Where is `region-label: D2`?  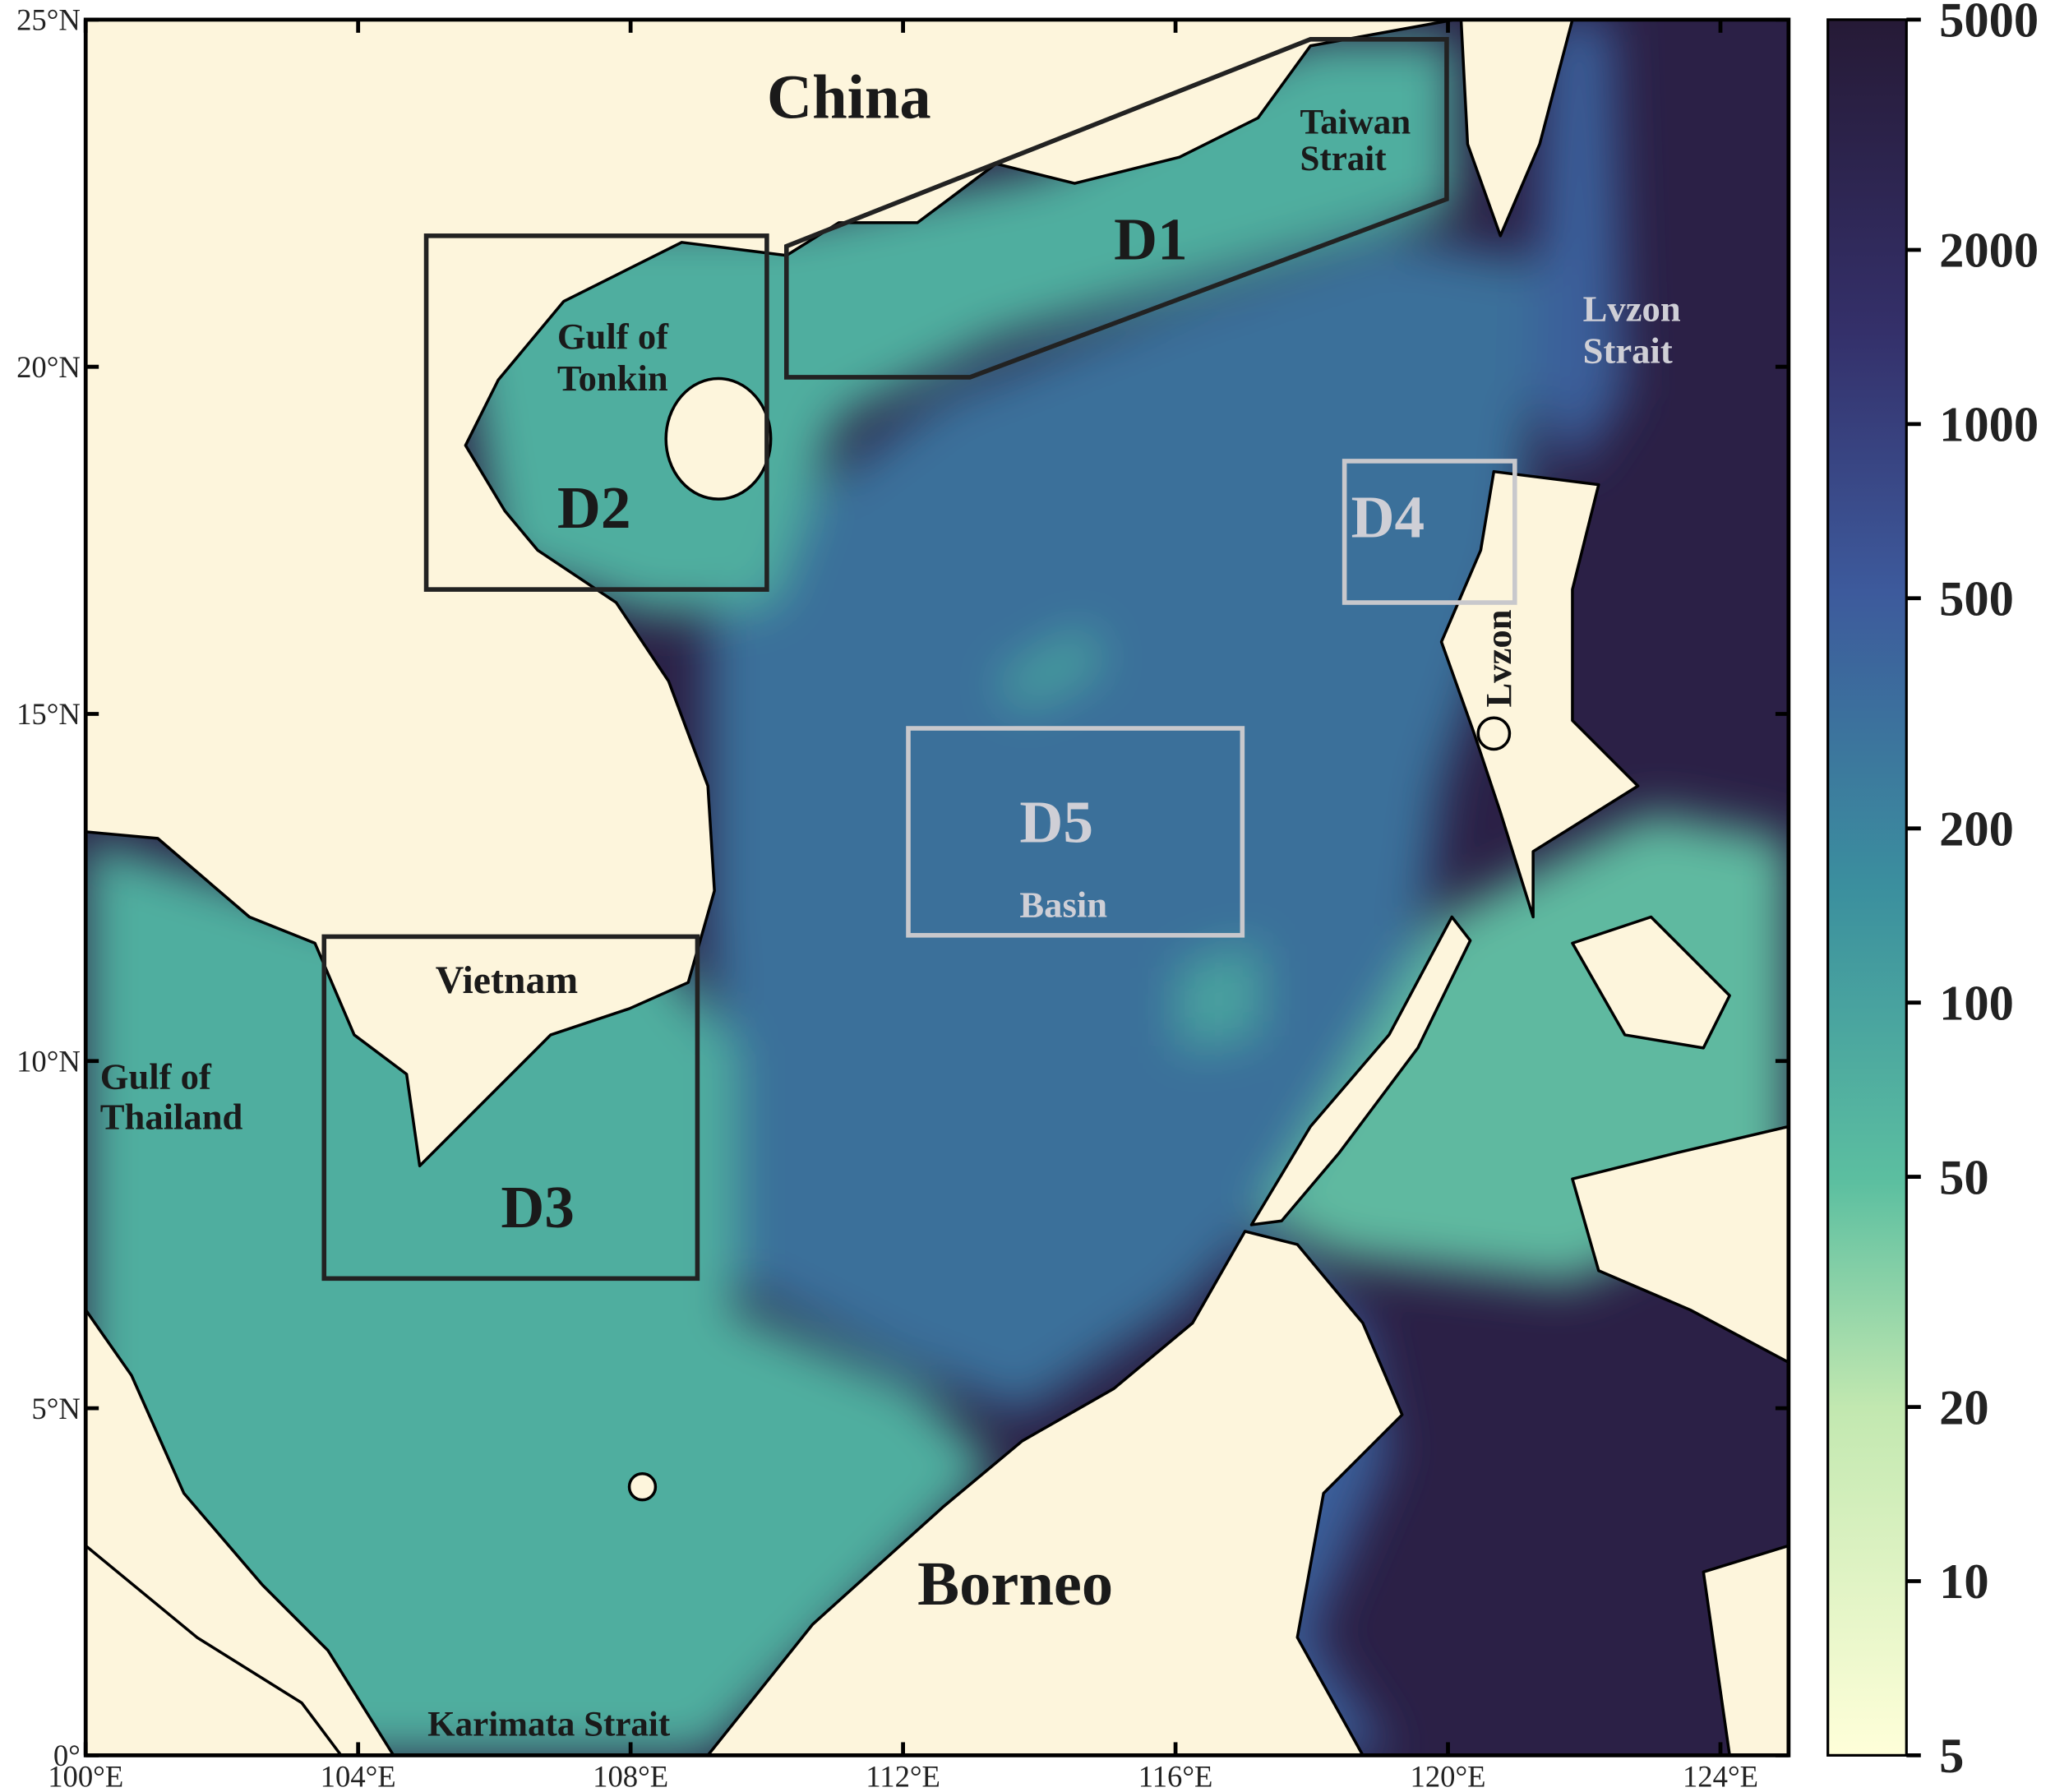 region-label: D2 is located at coordinates (594, 507).